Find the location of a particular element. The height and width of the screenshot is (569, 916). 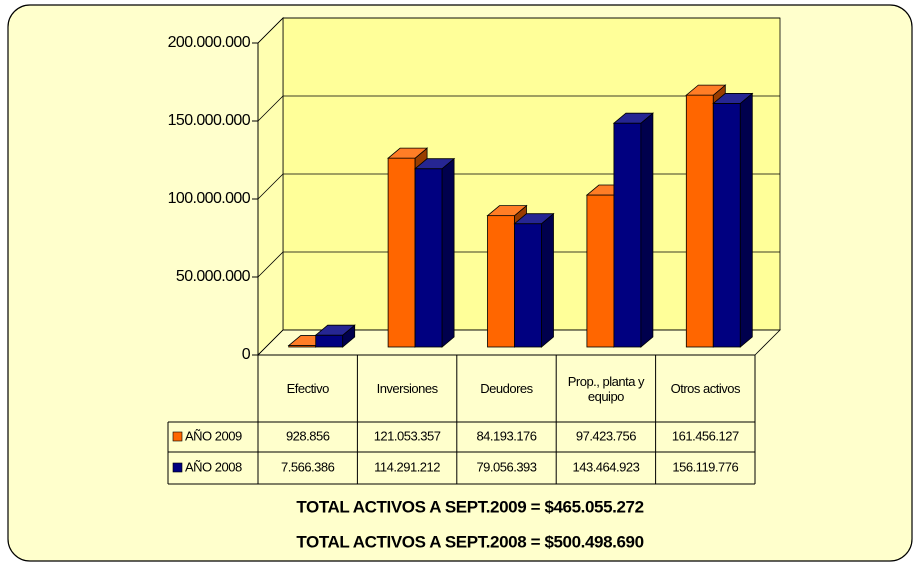

value-label: 143.464.923 is located at coordinates (606, 466).